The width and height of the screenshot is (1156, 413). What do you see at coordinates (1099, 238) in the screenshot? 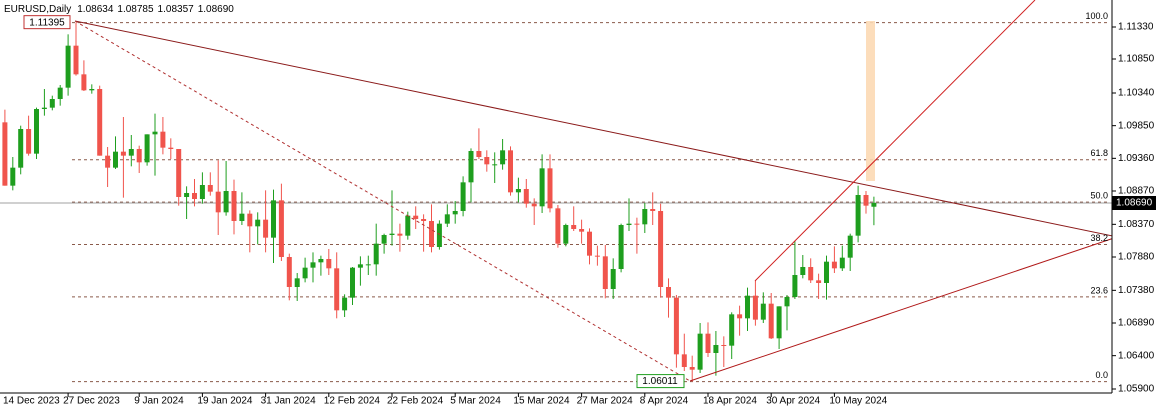
I see `fib-label: 38.2` at bounding box center [1099, 238].